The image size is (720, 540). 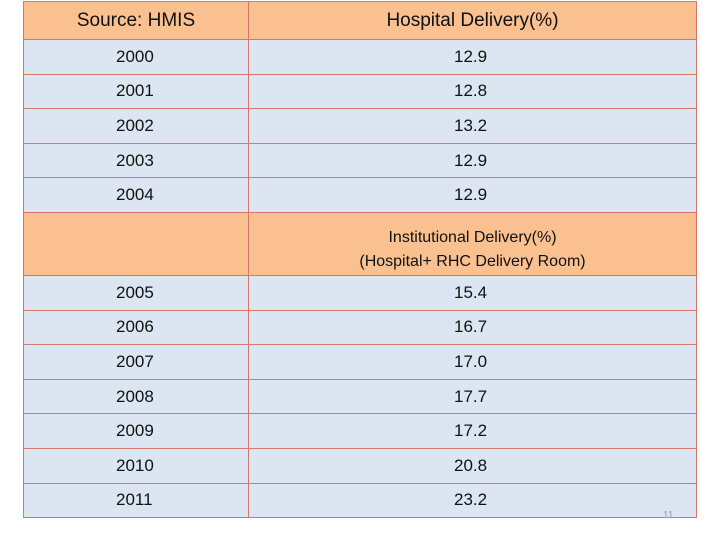 I want to click on value-cell: 17.2, so click(x=472, y=431).